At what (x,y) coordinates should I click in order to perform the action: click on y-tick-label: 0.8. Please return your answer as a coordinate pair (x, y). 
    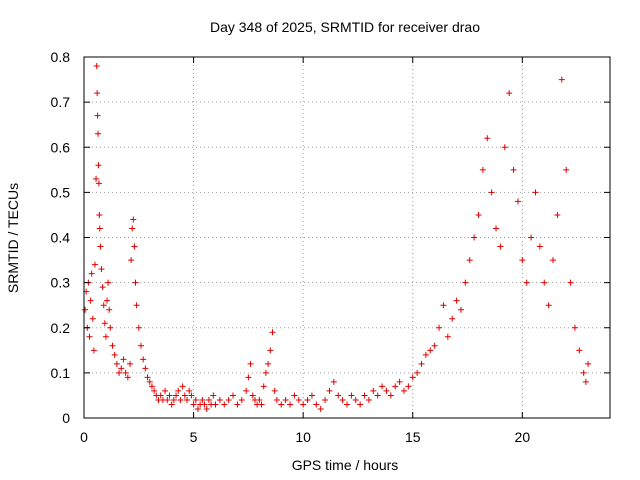
    Looking at the image, I should click on (61, 57).